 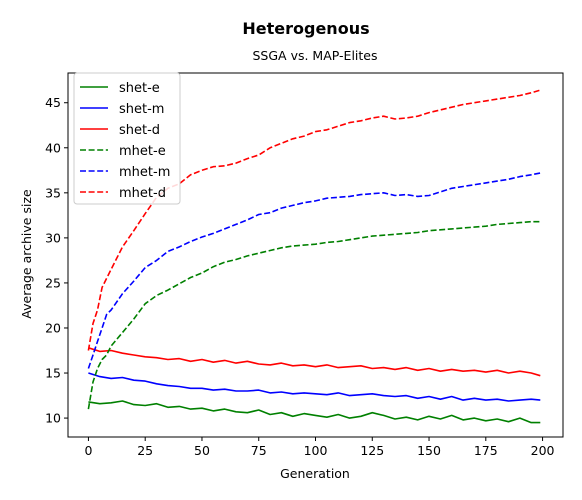 What do you see at coordinates (141, 109) in the screenshot?
I see `legend-label-shet-m: shet-m` at bounding box center [141, 109].